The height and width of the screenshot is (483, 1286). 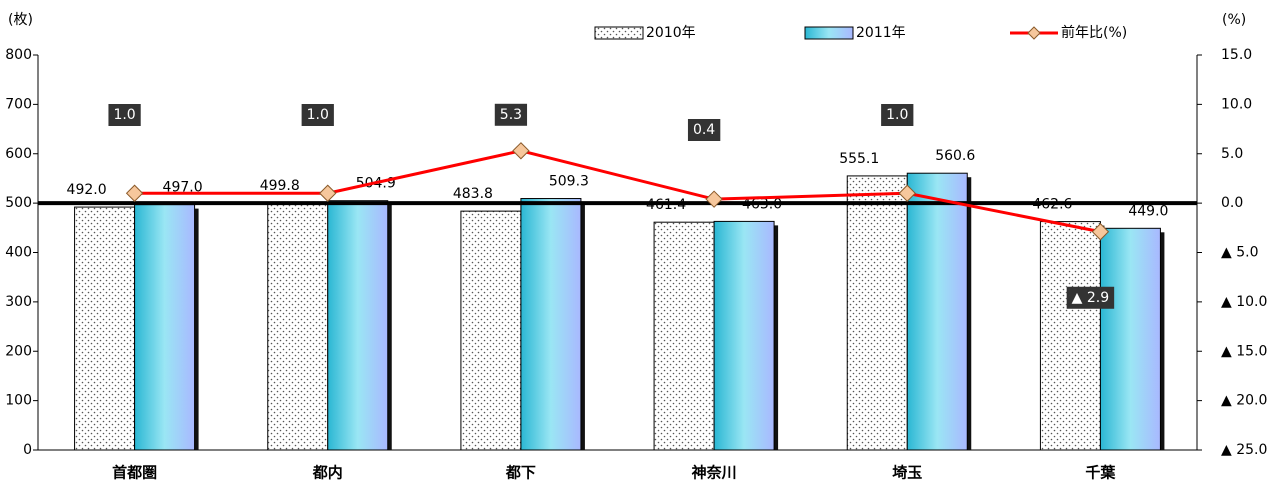 I want to click on bar-value-label: 497.0, so click(x=183, y=188).